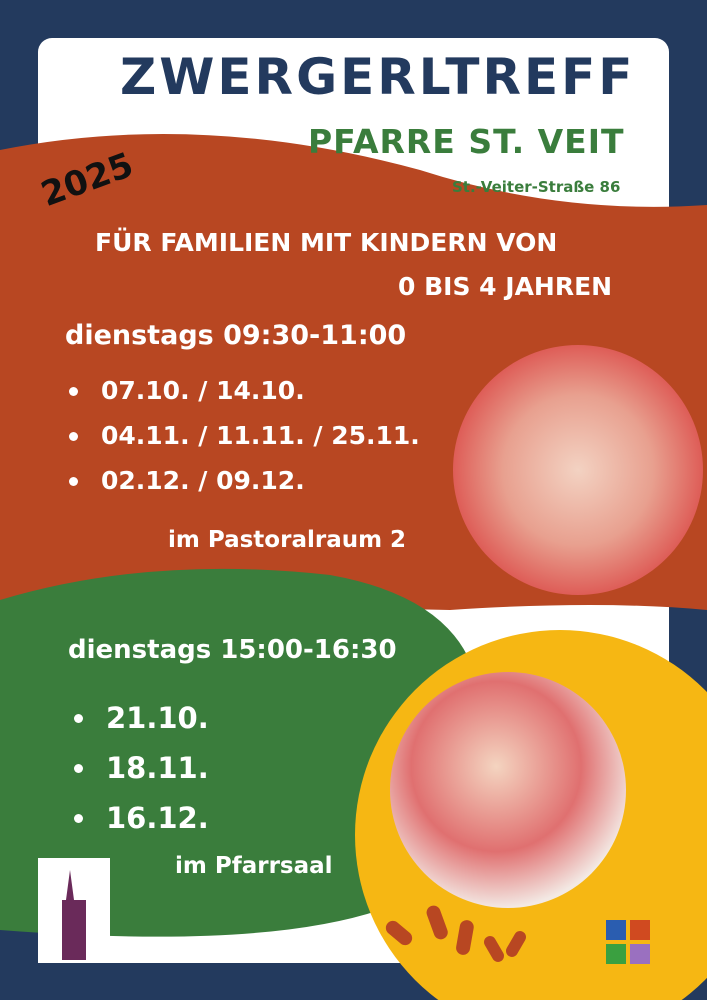 The height and width of the screenshot is (1000, 707). Describe the element at coordinates (508, 790) in the screenshot. I see `child-photo` at that location.